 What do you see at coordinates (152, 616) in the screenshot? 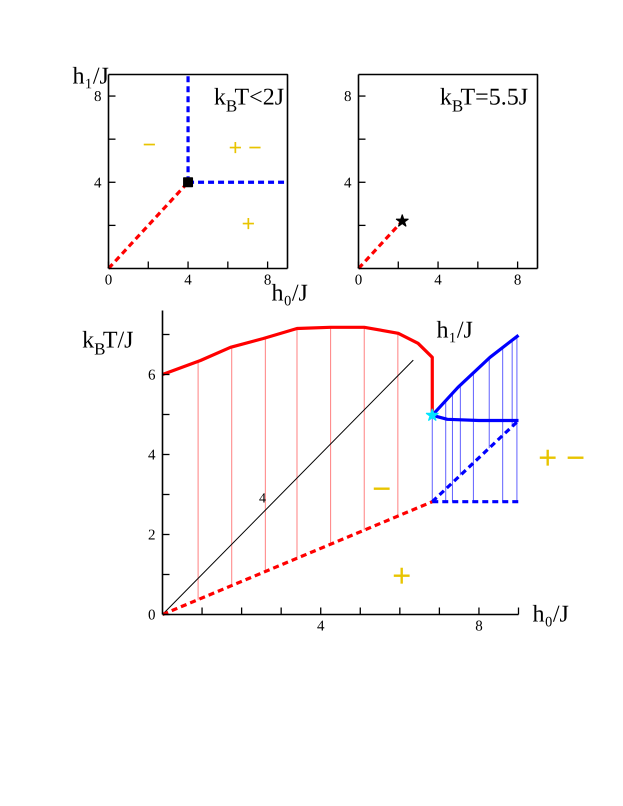
I see `y-tick-label: 0` at bounding box center [152, 616].